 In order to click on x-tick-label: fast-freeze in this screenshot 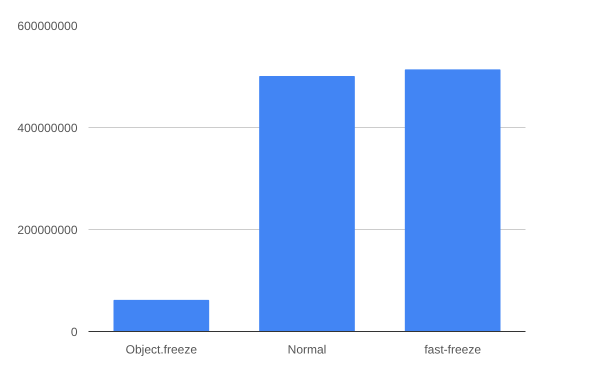, I will do `click(453, 349)`.